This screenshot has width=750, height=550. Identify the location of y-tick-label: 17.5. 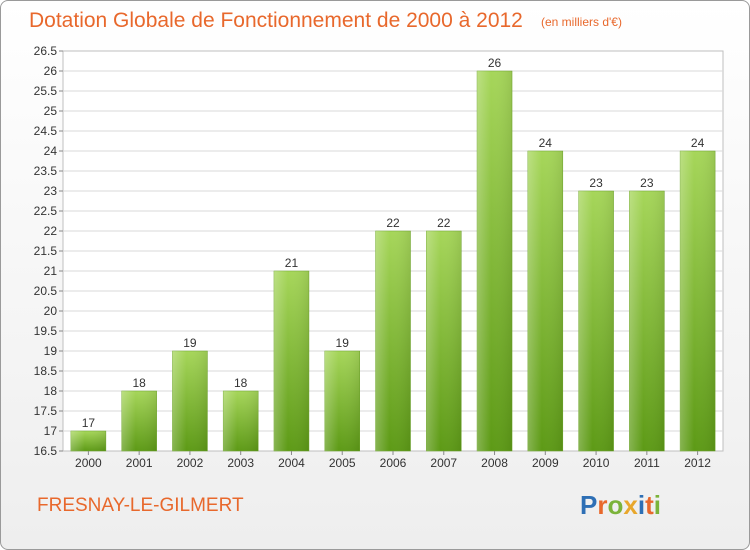
(46, 411).